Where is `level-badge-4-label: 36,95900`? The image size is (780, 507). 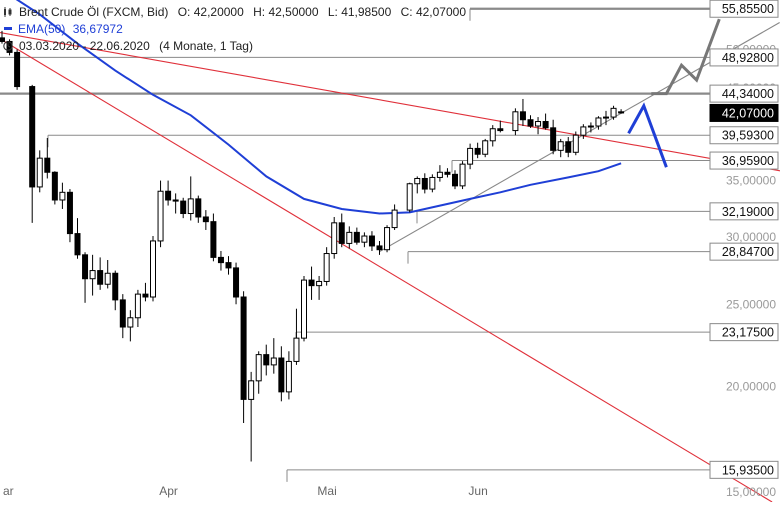 level-badge-4-label: 36,95900 is located at coordinates (748, 161).